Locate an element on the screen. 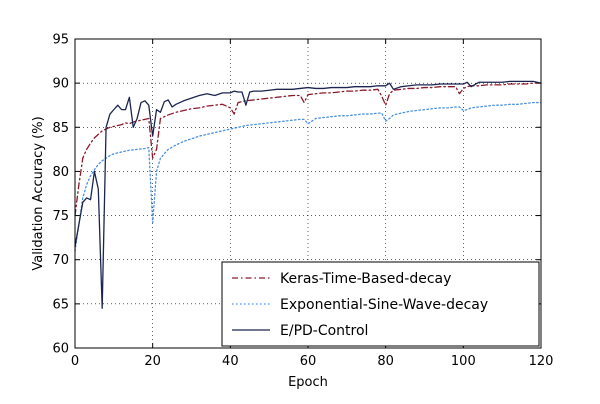  y-tick-label: 80 is located at coordinates (60, 172).